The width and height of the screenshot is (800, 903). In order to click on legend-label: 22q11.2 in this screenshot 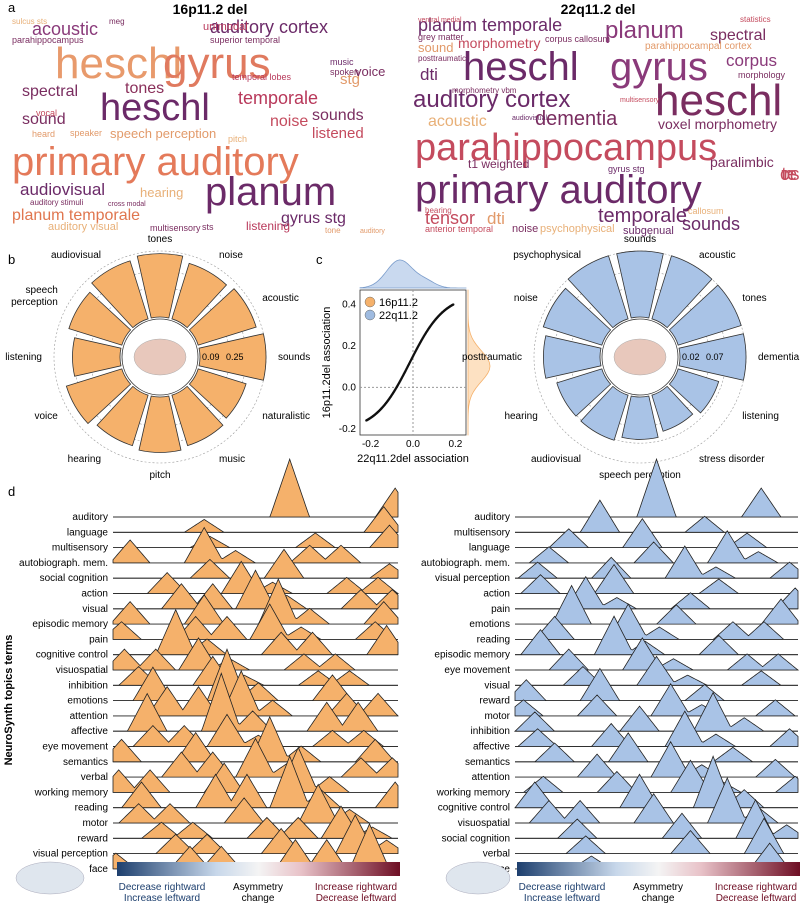, I will do `click(398, 316)`.